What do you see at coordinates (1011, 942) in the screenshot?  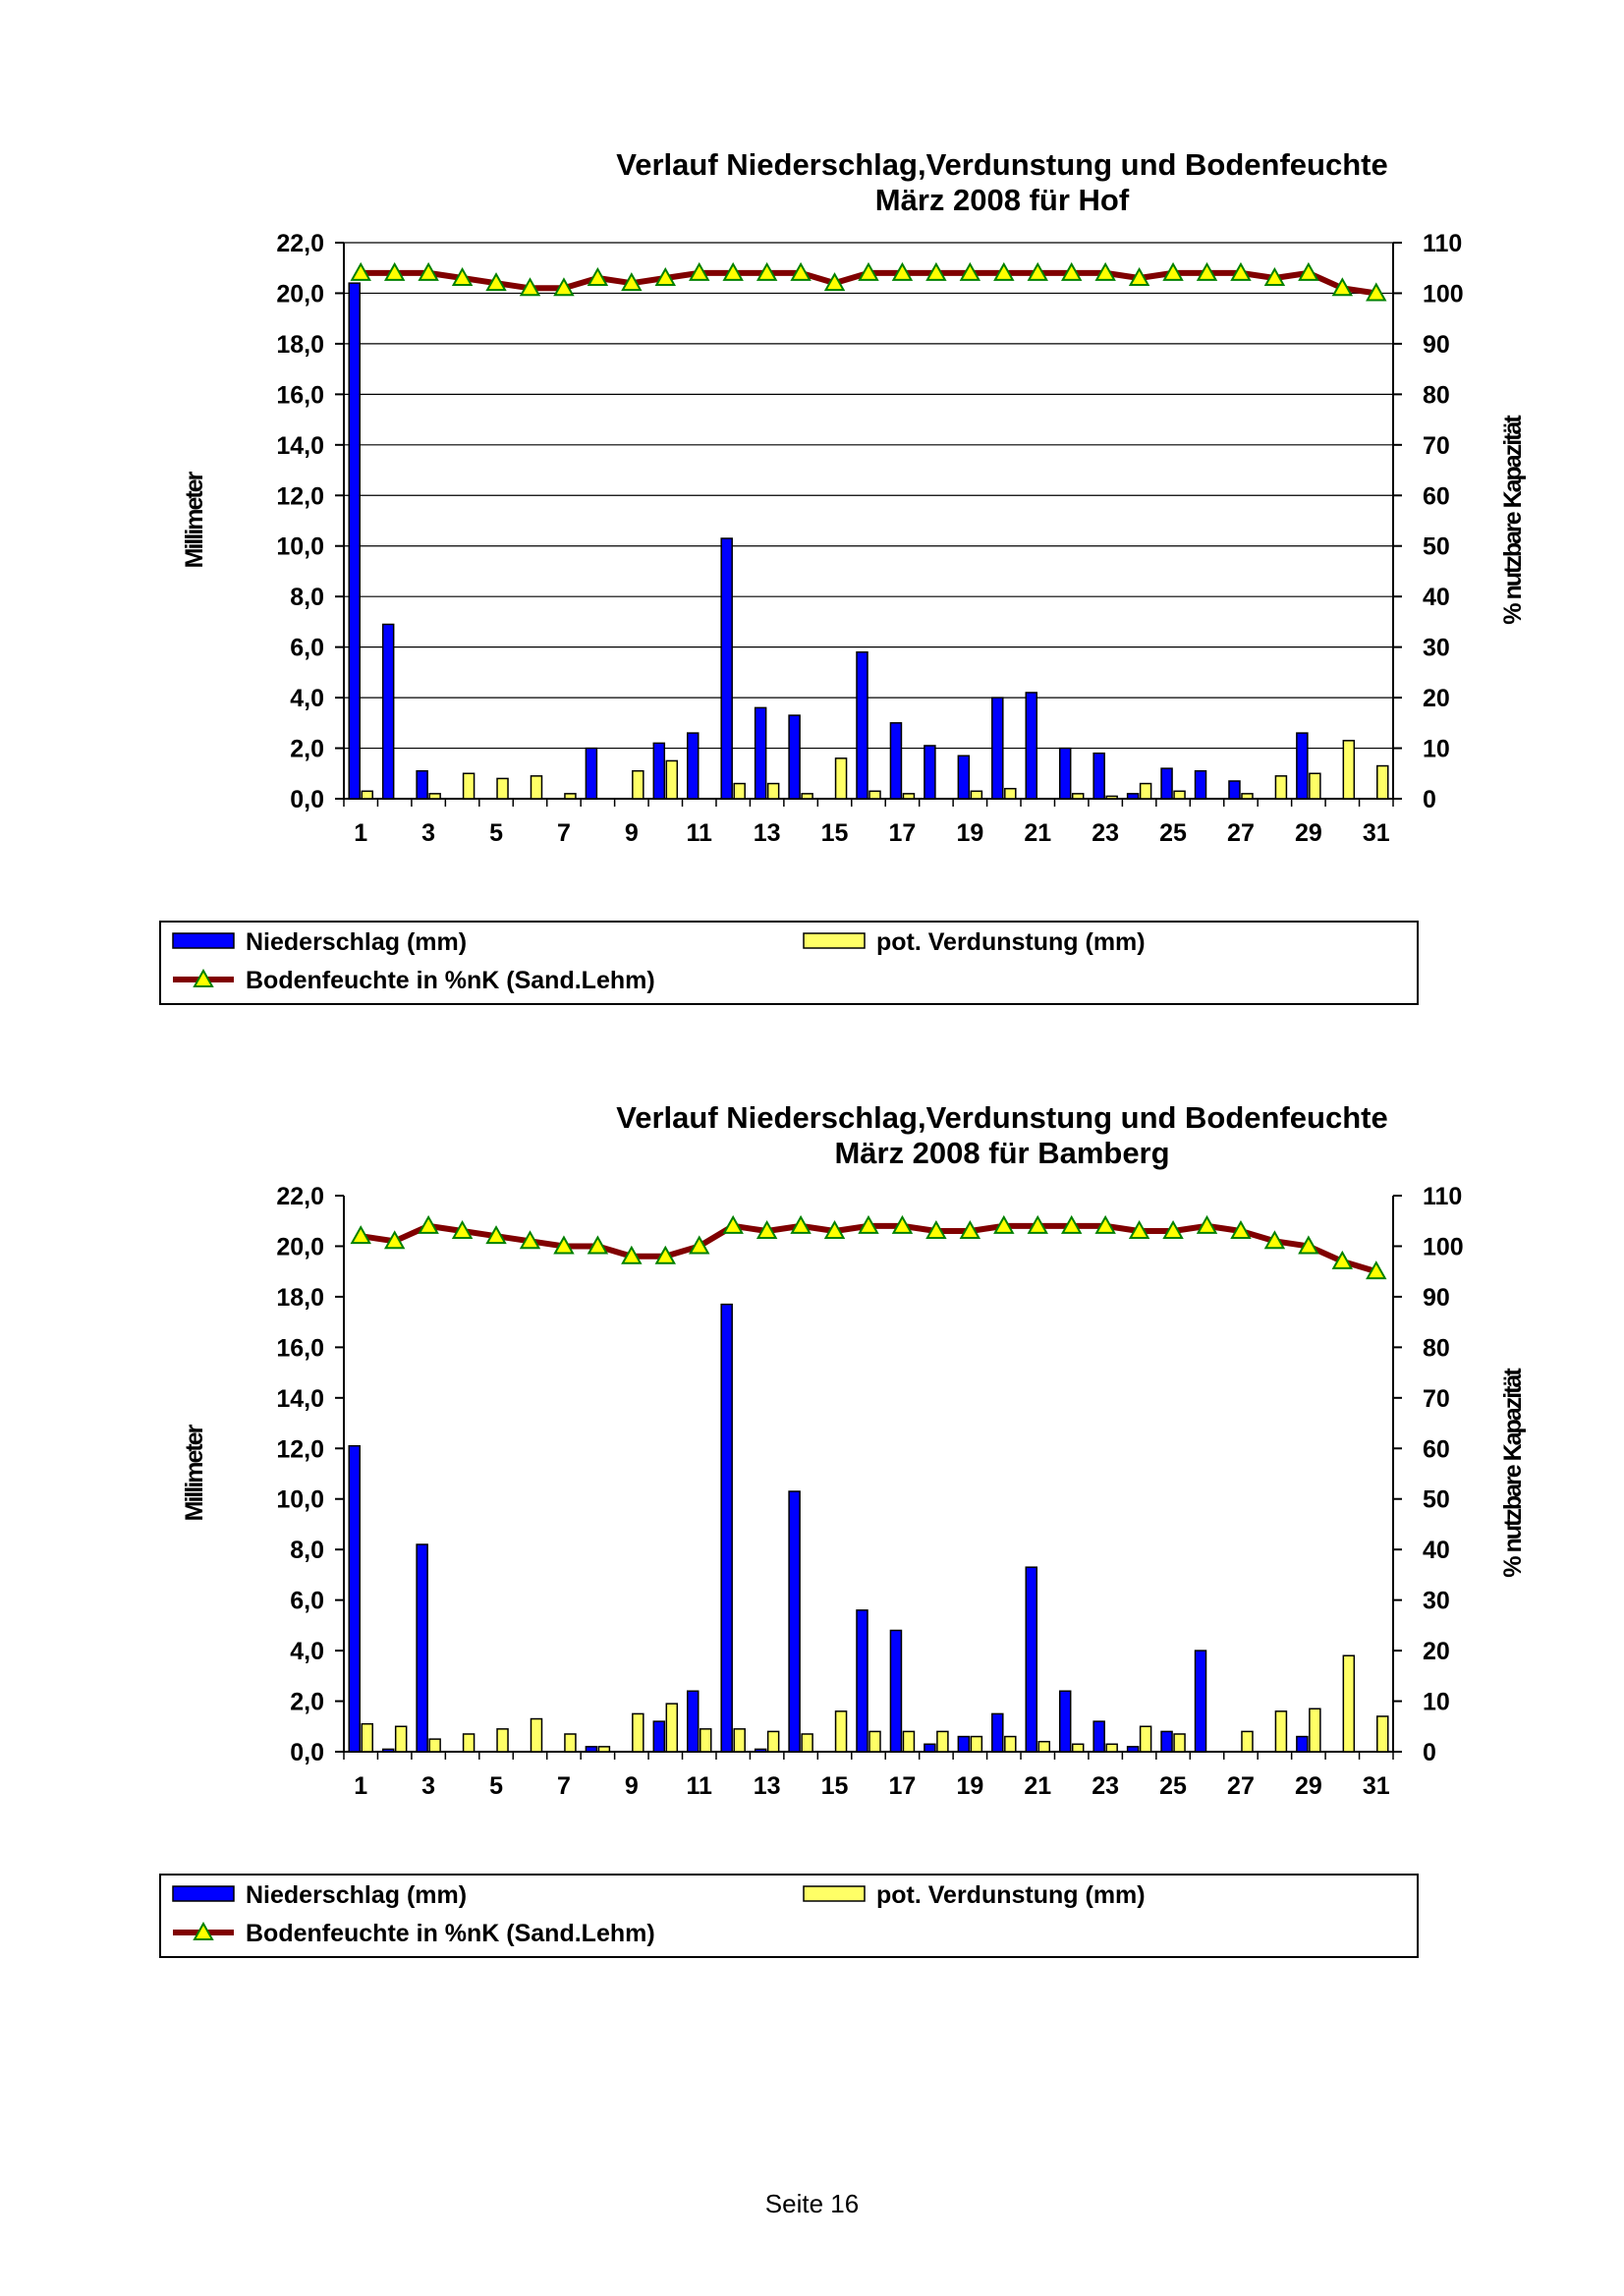 I see `legend-label-verdunstung: pot. Verdunstung (mm)` at bounding box center [1011, 942].